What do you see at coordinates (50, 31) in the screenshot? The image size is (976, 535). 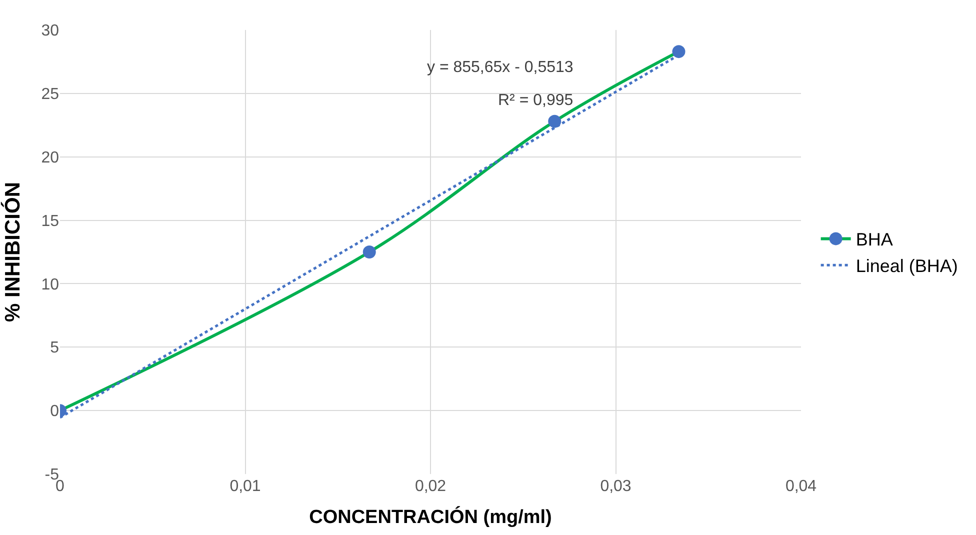 I see `y-tick-label: 30` at bounding box center [50, 31].